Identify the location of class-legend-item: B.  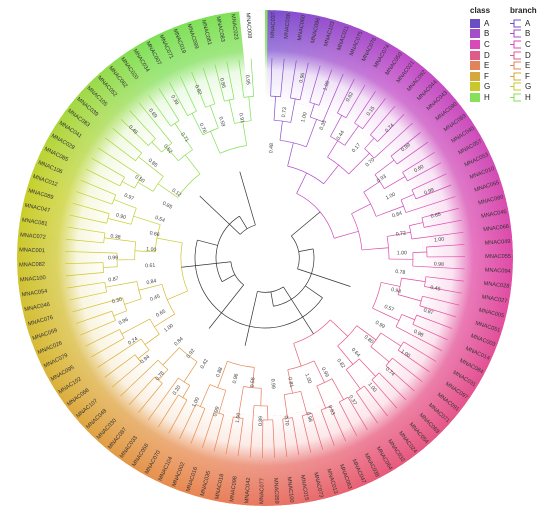
(480, 34).